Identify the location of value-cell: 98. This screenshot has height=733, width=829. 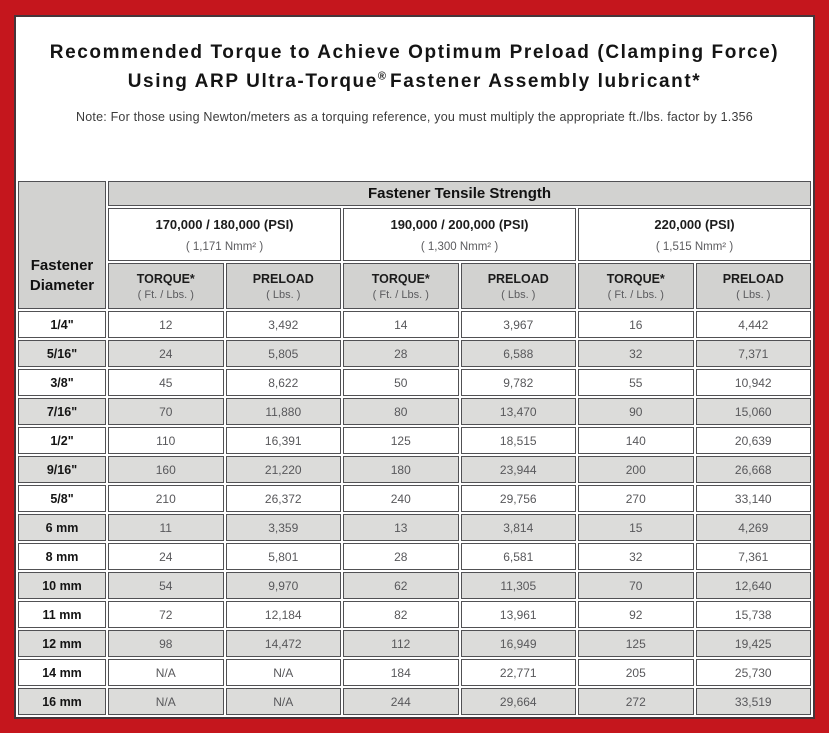
(166, 643).